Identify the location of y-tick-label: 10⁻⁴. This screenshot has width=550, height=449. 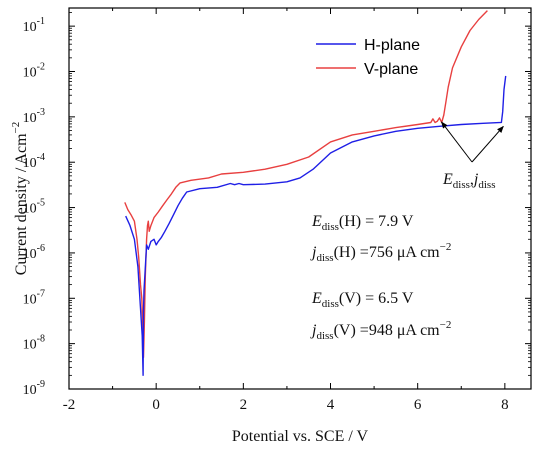
(34, 161).